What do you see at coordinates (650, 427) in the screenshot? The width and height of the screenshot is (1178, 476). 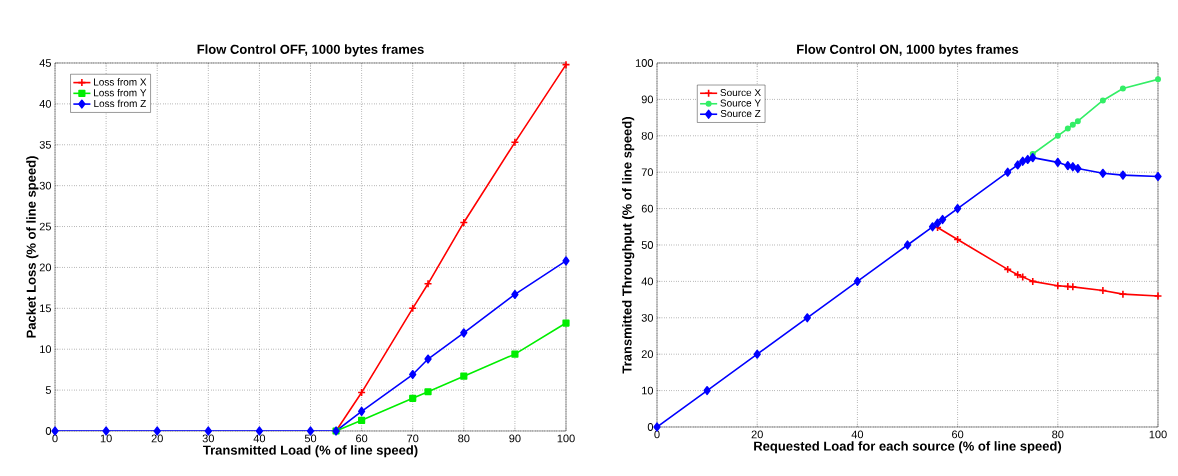 I see `y-tick-label: 0` at bounding box center [650, 427].